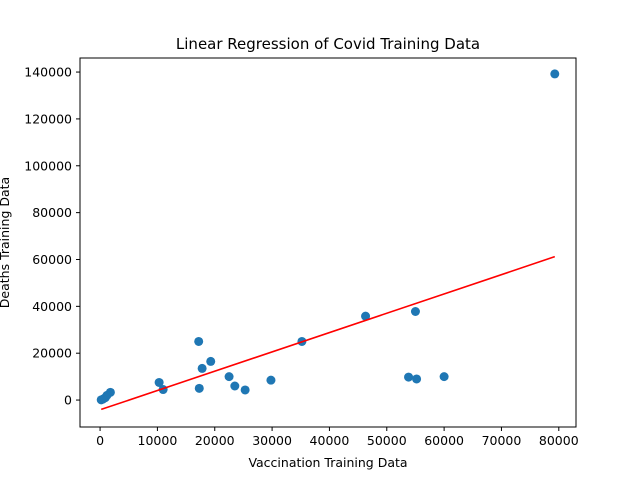 The height and width of the screenshot is (480, 640). Describe the element at coordinates (328, 44) in the screenshot. I see `chart-title: Linear Regression of Covid Training Data` at that location.